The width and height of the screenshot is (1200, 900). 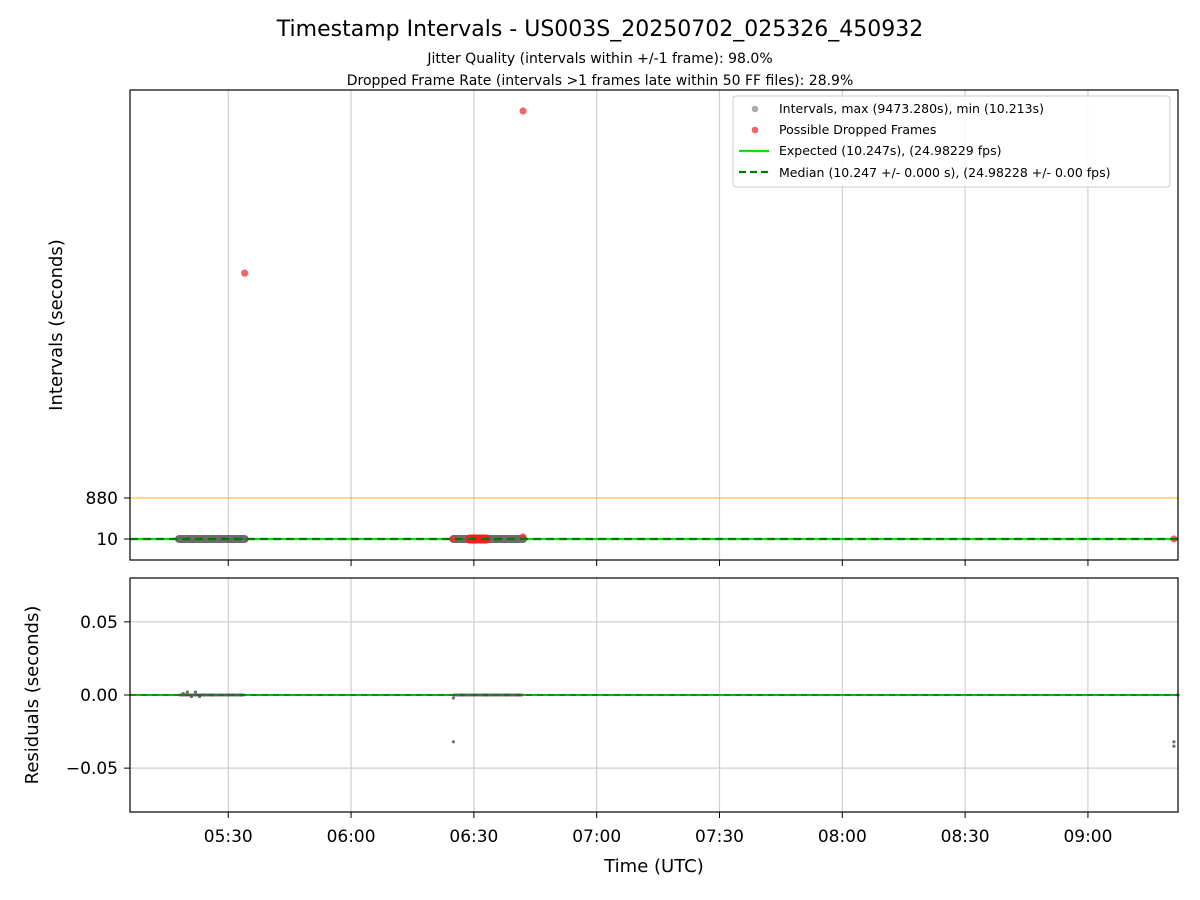 I want to click on legend-expected-label: Expected (10.247s), (24.98229 fps), so click(x=890, y=150).